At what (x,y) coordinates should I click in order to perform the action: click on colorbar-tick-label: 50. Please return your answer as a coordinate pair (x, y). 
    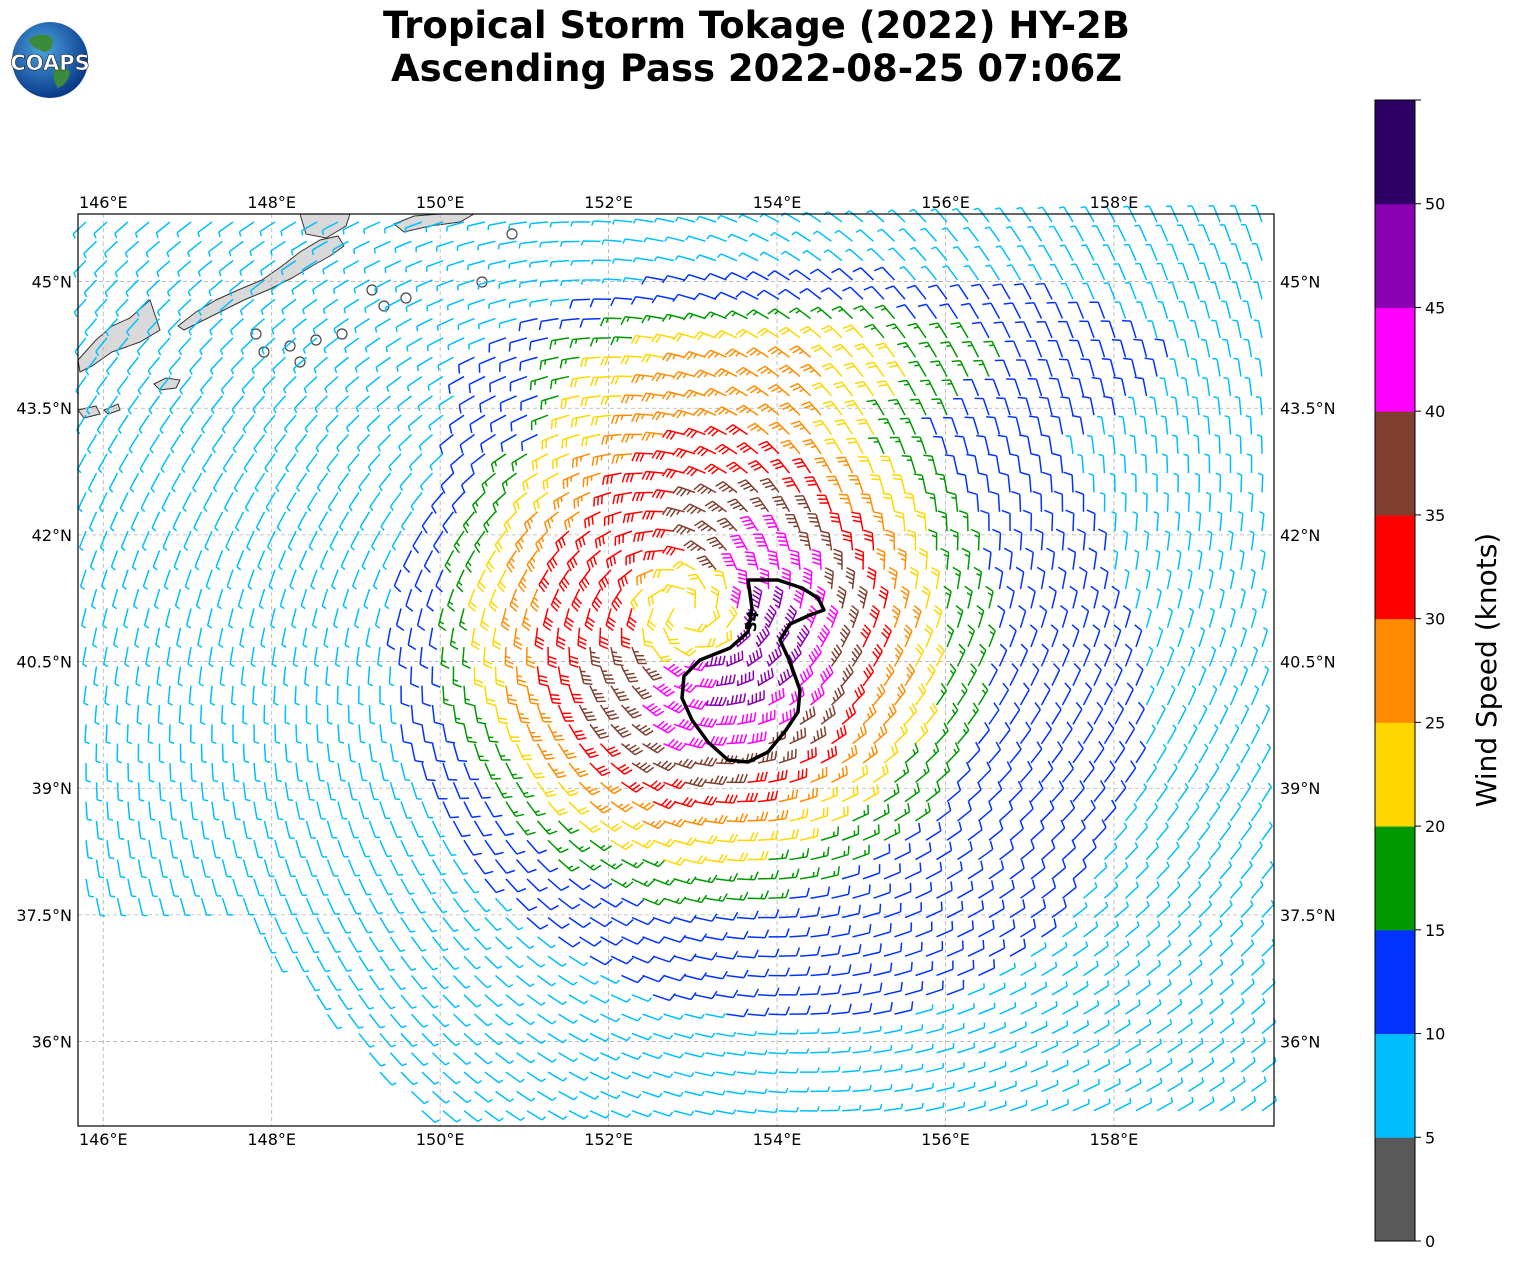
    Looking at the image, I should click on (1435, 204).